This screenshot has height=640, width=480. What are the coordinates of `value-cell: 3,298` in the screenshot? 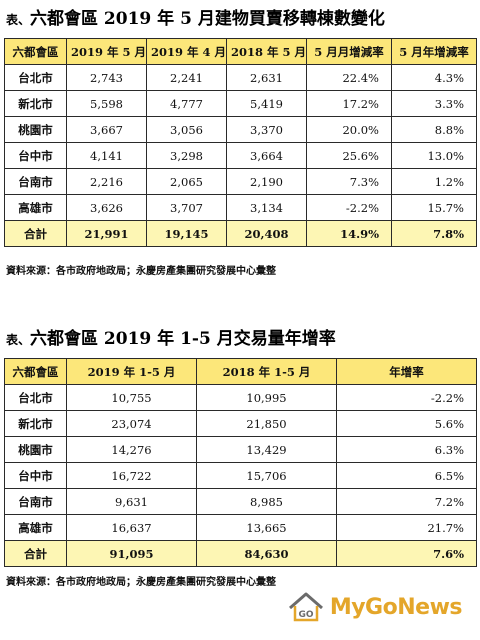 It's located at (186, 155).